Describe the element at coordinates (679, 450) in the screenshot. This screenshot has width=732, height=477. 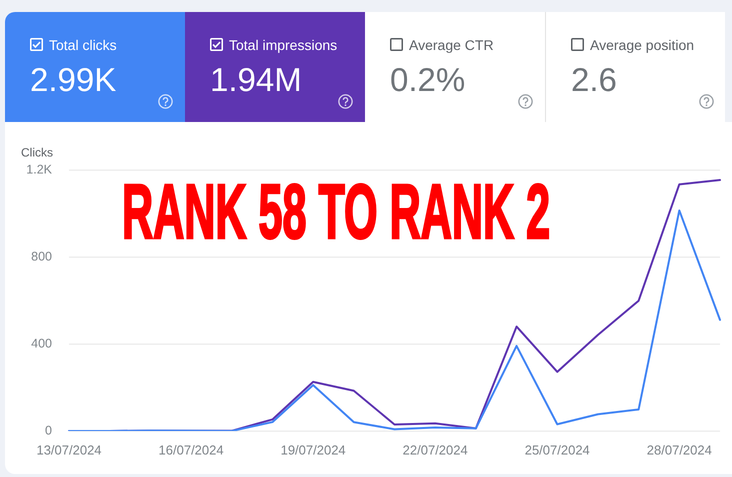
I see `x-tick-label: 28/07/2024` at that location.